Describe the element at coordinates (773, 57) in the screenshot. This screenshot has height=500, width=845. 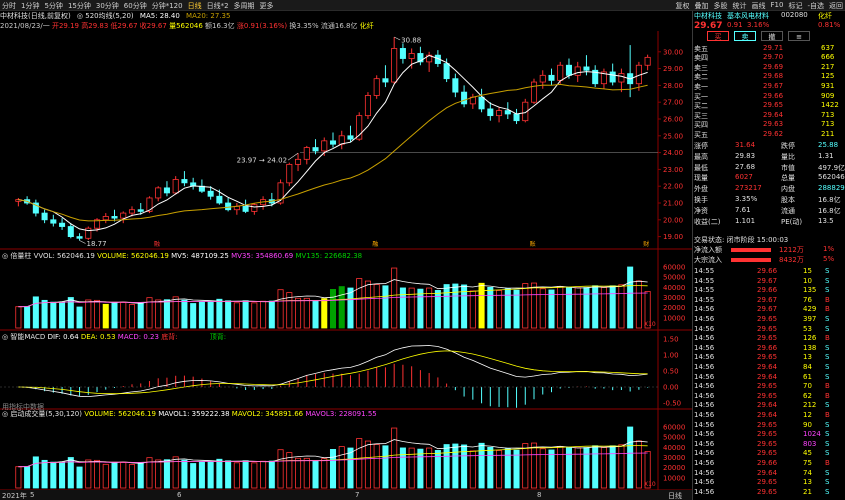
I see `ask-price: 29.70` at that location.